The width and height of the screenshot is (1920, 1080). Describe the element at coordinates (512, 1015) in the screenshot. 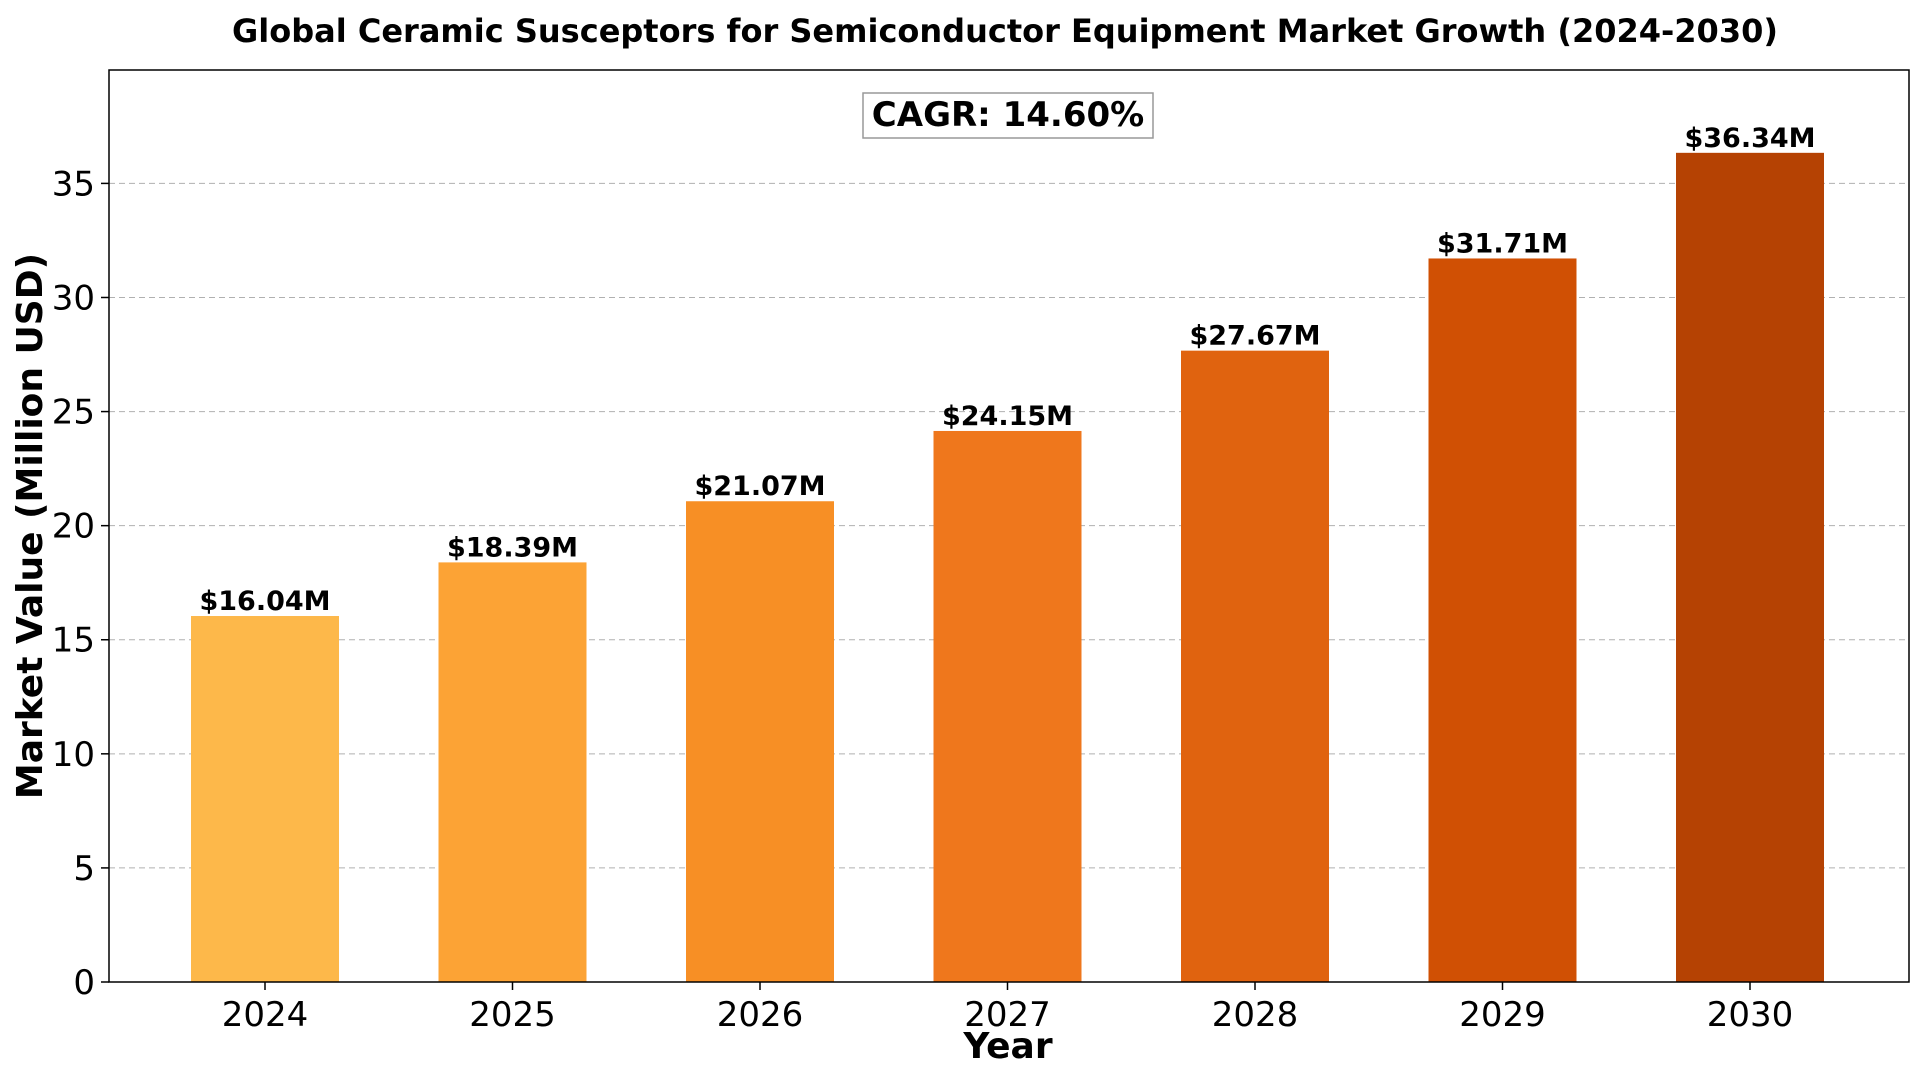

I see `x-tick-label: 2025` at that location.